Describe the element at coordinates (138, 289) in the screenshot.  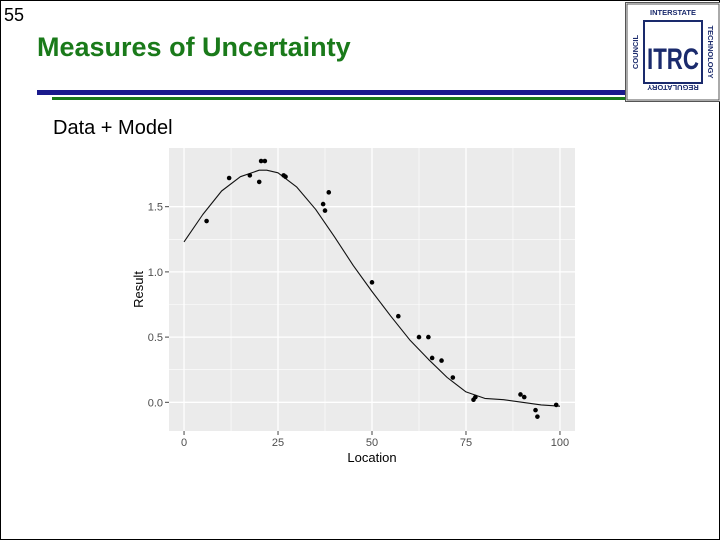
I see `y-axis-label: Result` at that location.